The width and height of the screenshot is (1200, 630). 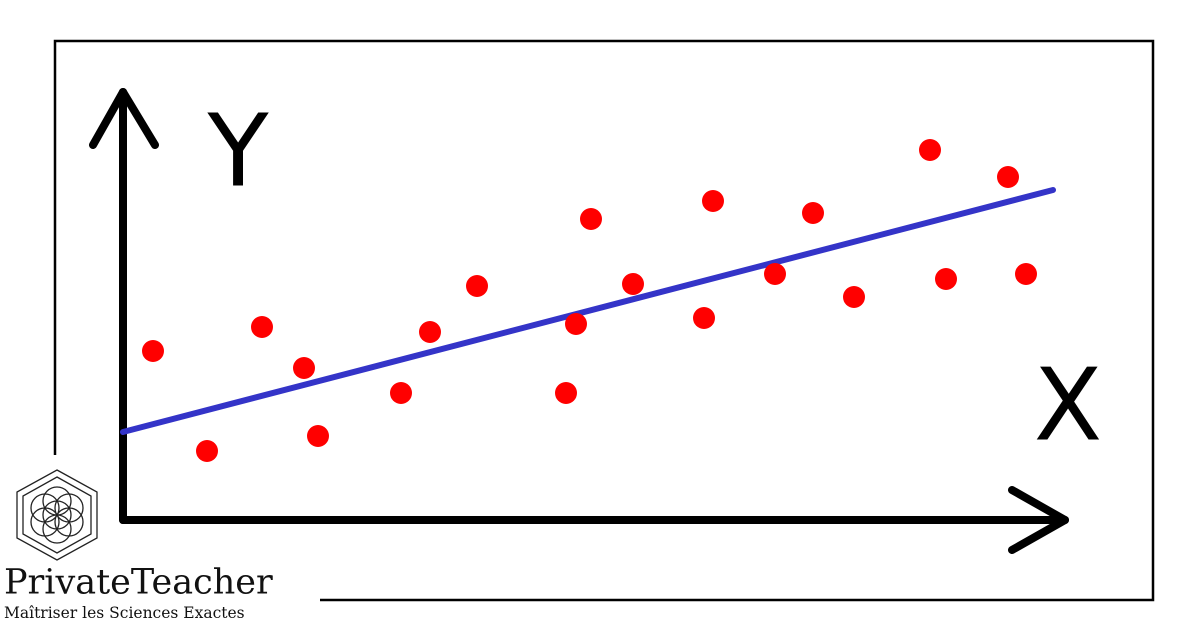 What do you see at coordinates (57, 515) in the screenshot?
I see `logo-icon` at bounding box center [57, 515].